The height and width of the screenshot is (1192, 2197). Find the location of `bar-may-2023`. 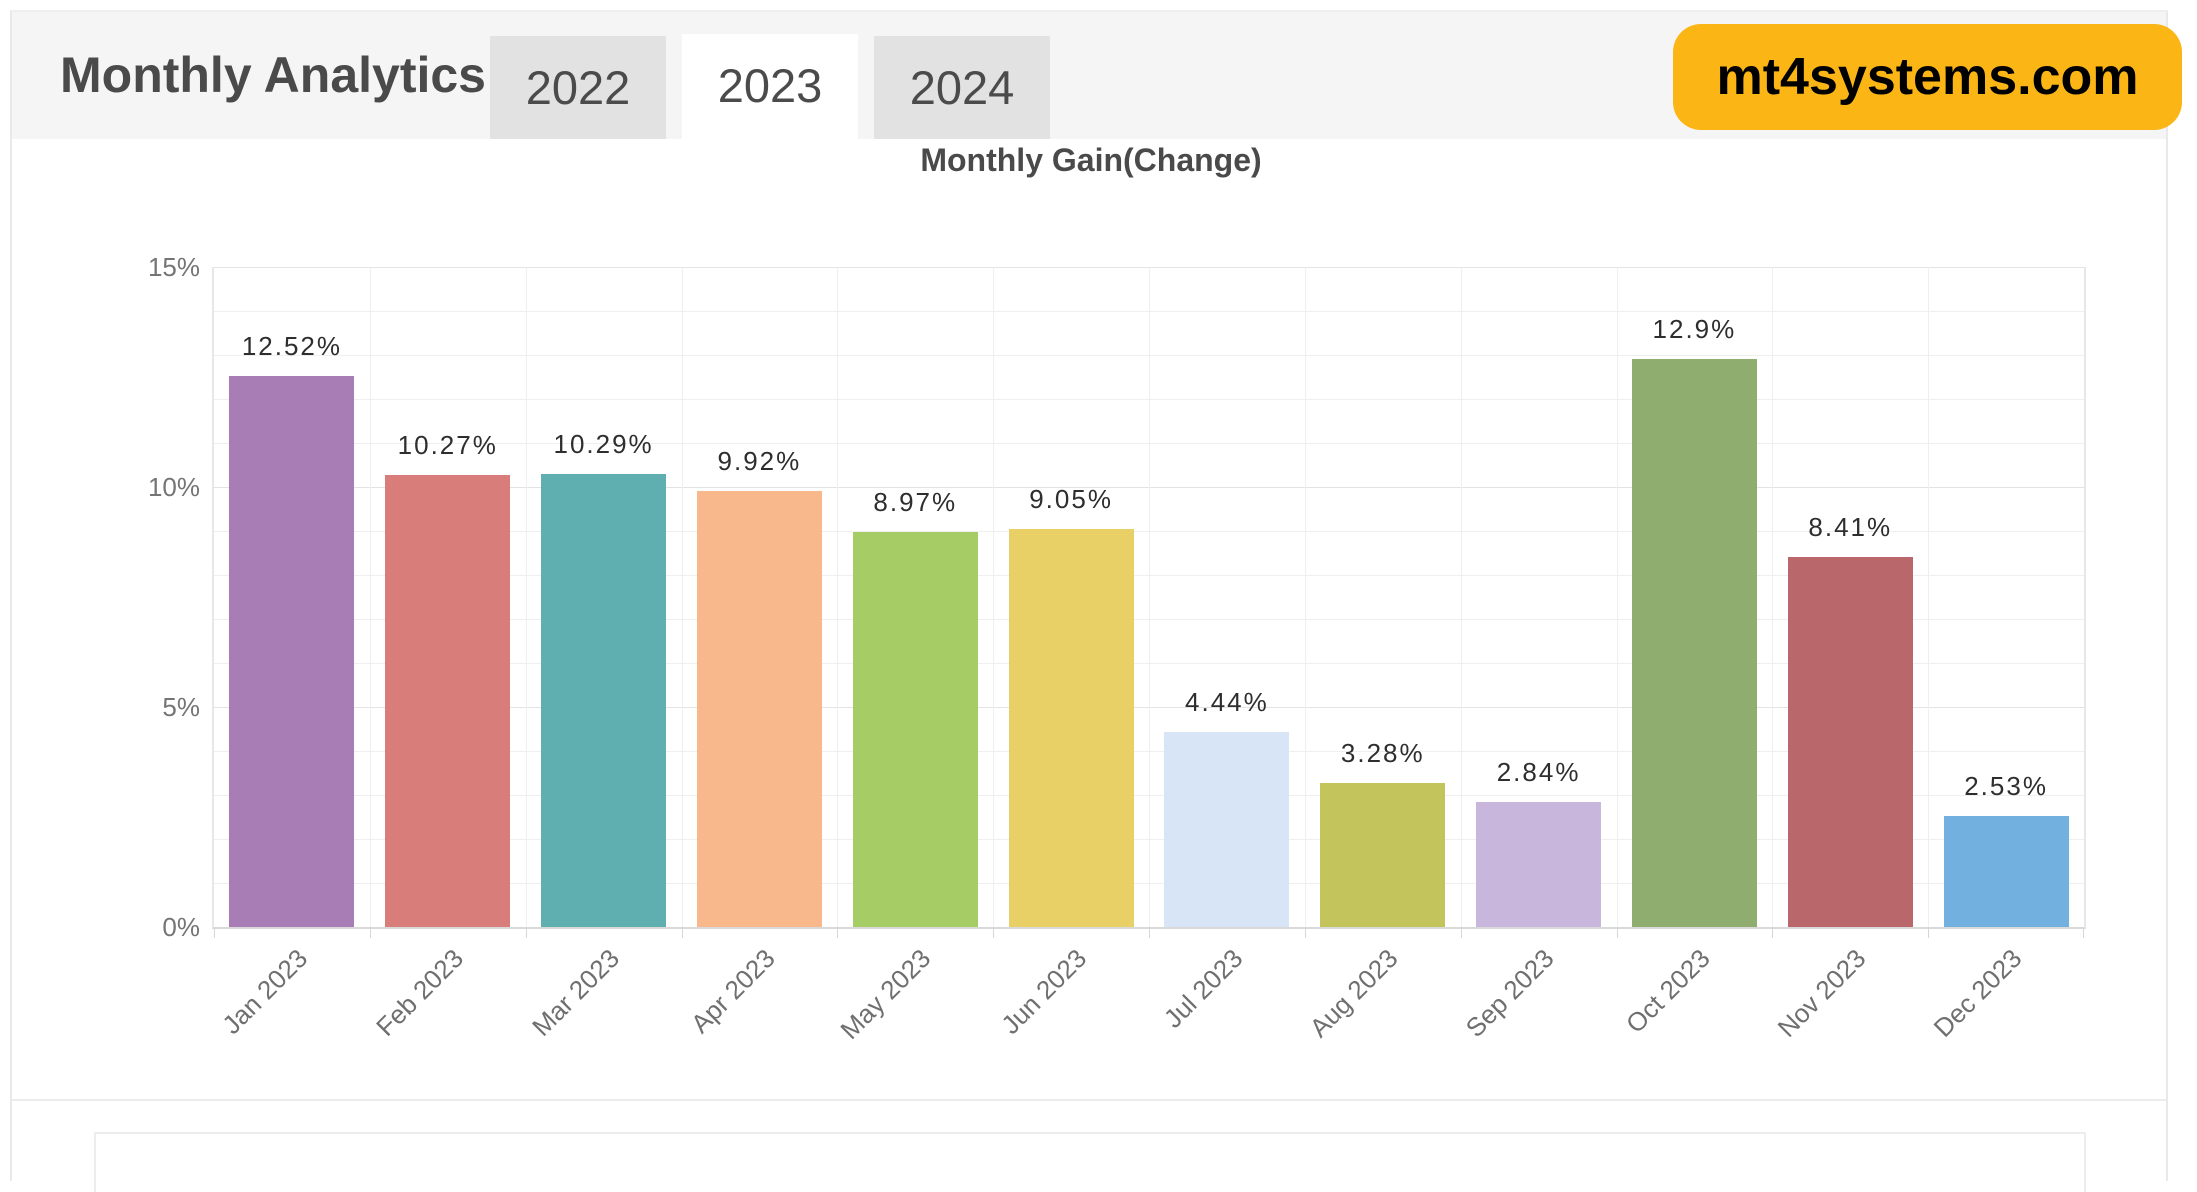

bar-may-2023 is located at coordinates (915, 729).